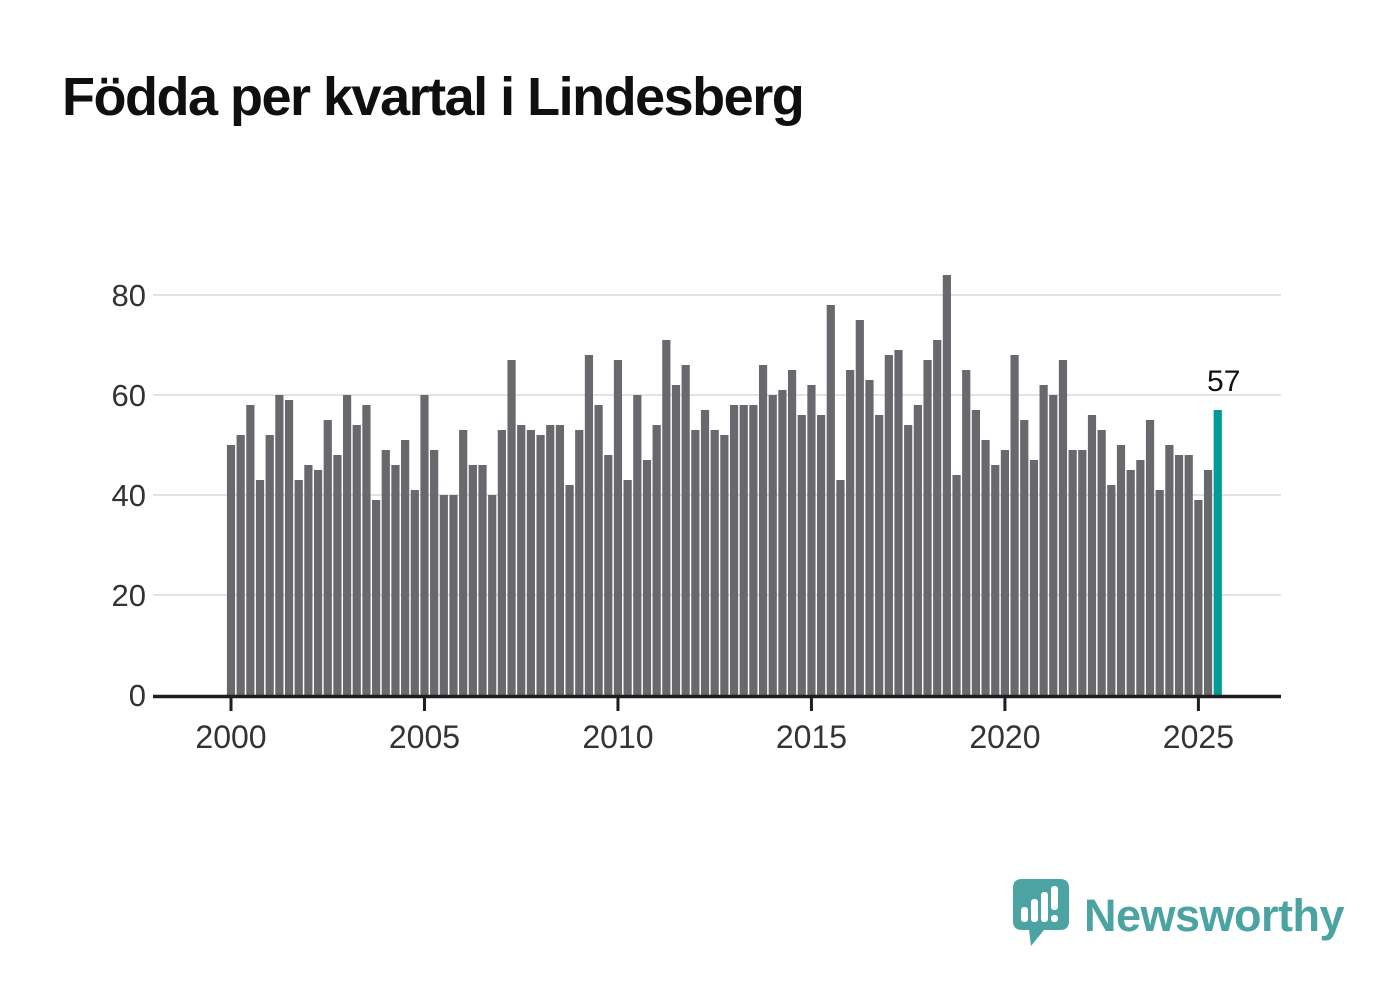 The width and height of the screenshot is (1382, 999). Describe the element at coordinates (617, 737) in the screenshot. I see `x-tick-label-2010: 2010` at that location.